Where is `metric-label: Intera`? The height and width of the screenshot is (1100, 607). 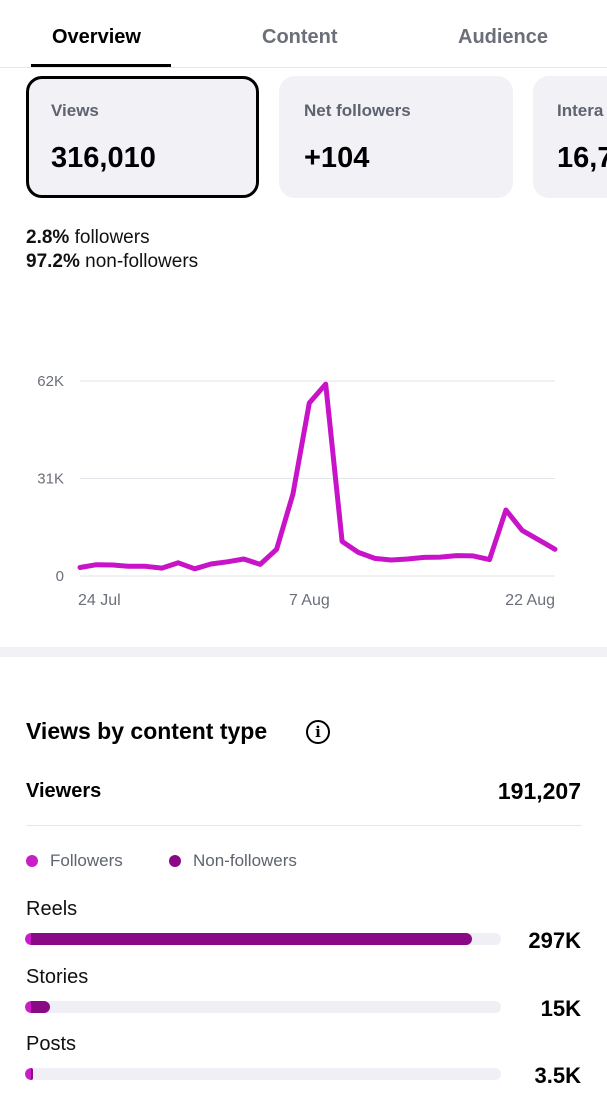
metric-label: Intera is located at coordinates (580, 110).